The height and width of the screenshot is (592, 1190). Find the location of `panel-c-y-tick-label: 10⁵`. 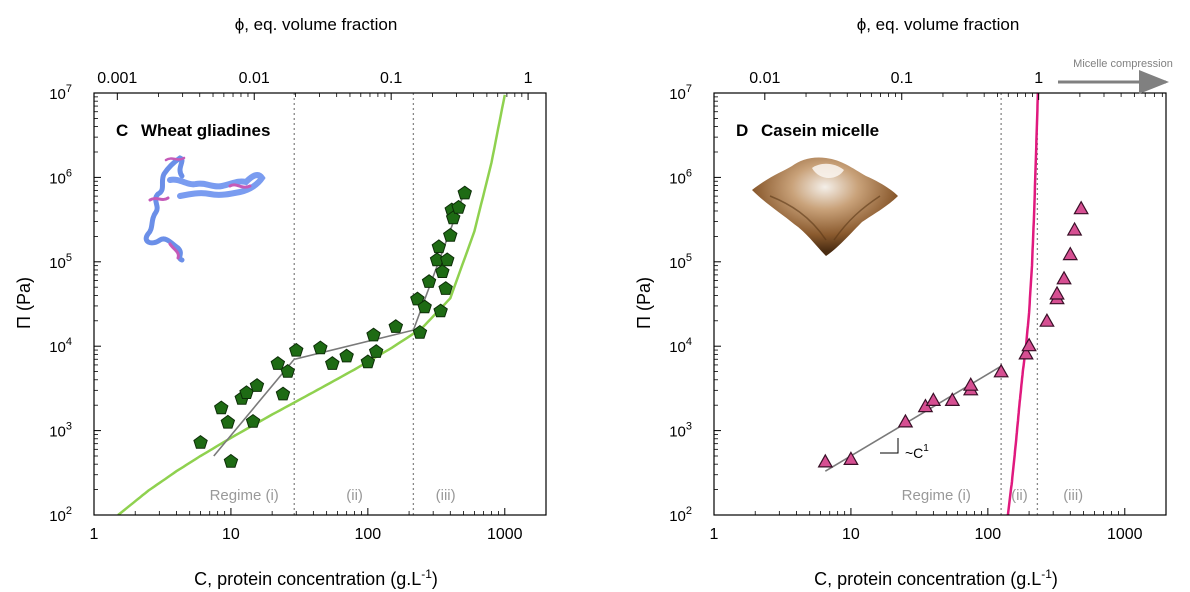

panel-c-y-tick-label: 10⁵ is located at coordinates (60, 262).